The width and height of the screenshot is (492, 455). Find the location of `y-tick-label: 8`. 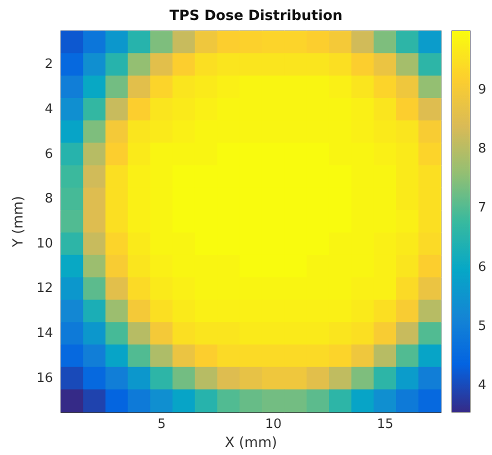

y-tick-label: 8 is located at coordinates (48, 199).